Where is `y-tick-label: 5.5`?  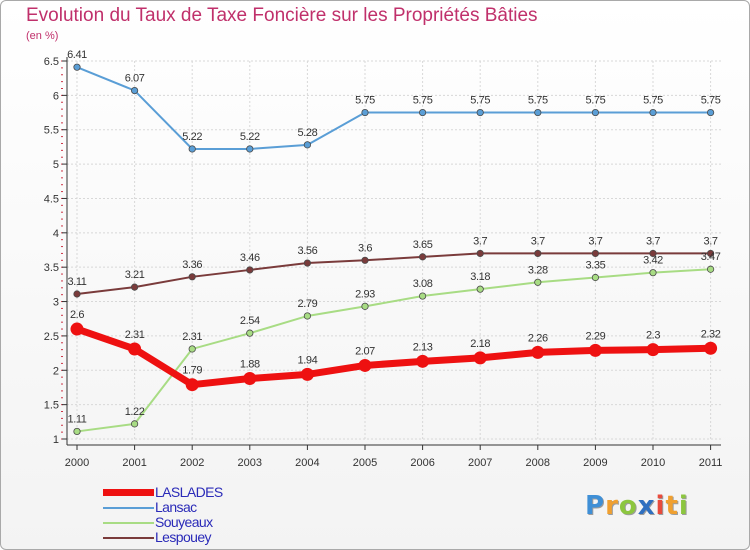
y-tick-label: 5.5 is located at coordinates (51, 131).